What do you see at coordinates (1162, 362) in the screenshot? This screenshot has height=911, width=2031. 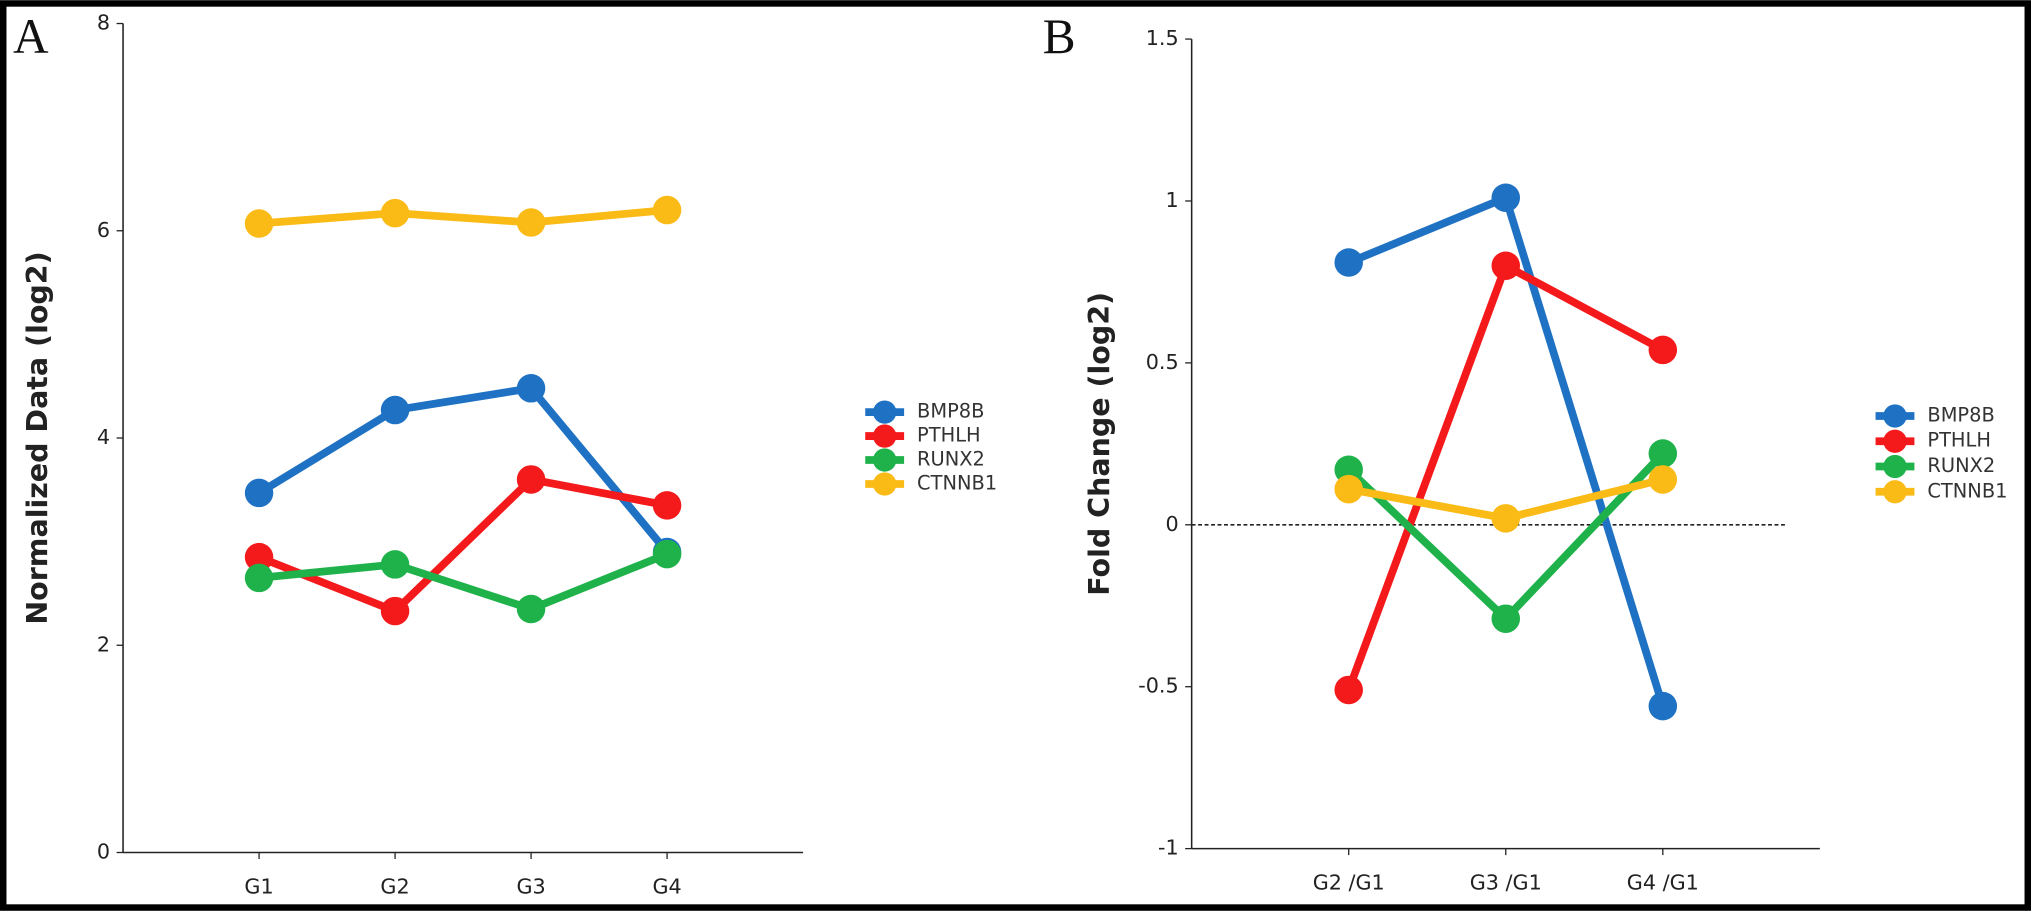 I see `y-tick-label: 0.5` at bounding box center [1162, 362].